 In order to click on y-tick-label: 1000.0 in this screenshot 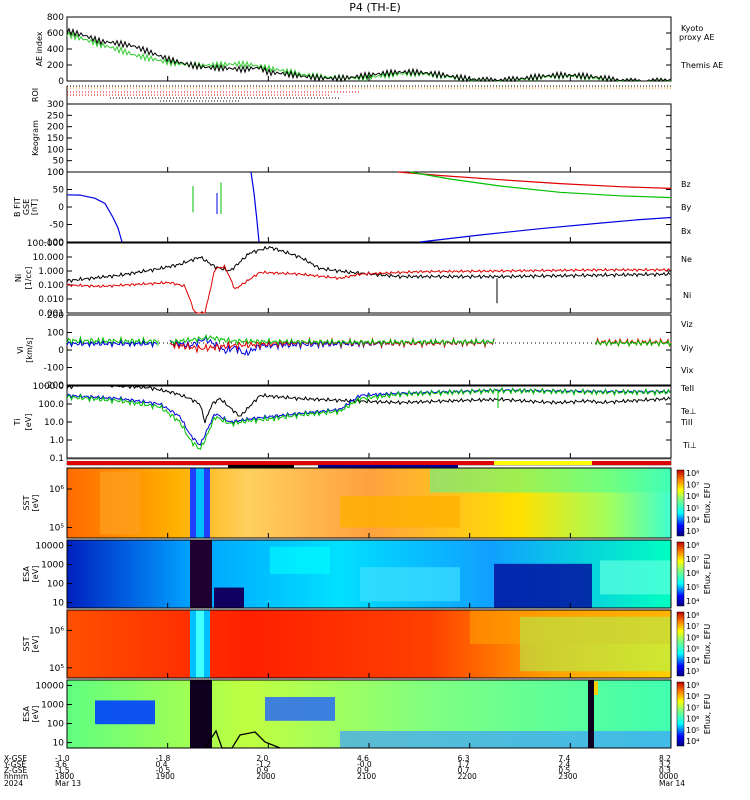, I will do `click(49, 387)`.